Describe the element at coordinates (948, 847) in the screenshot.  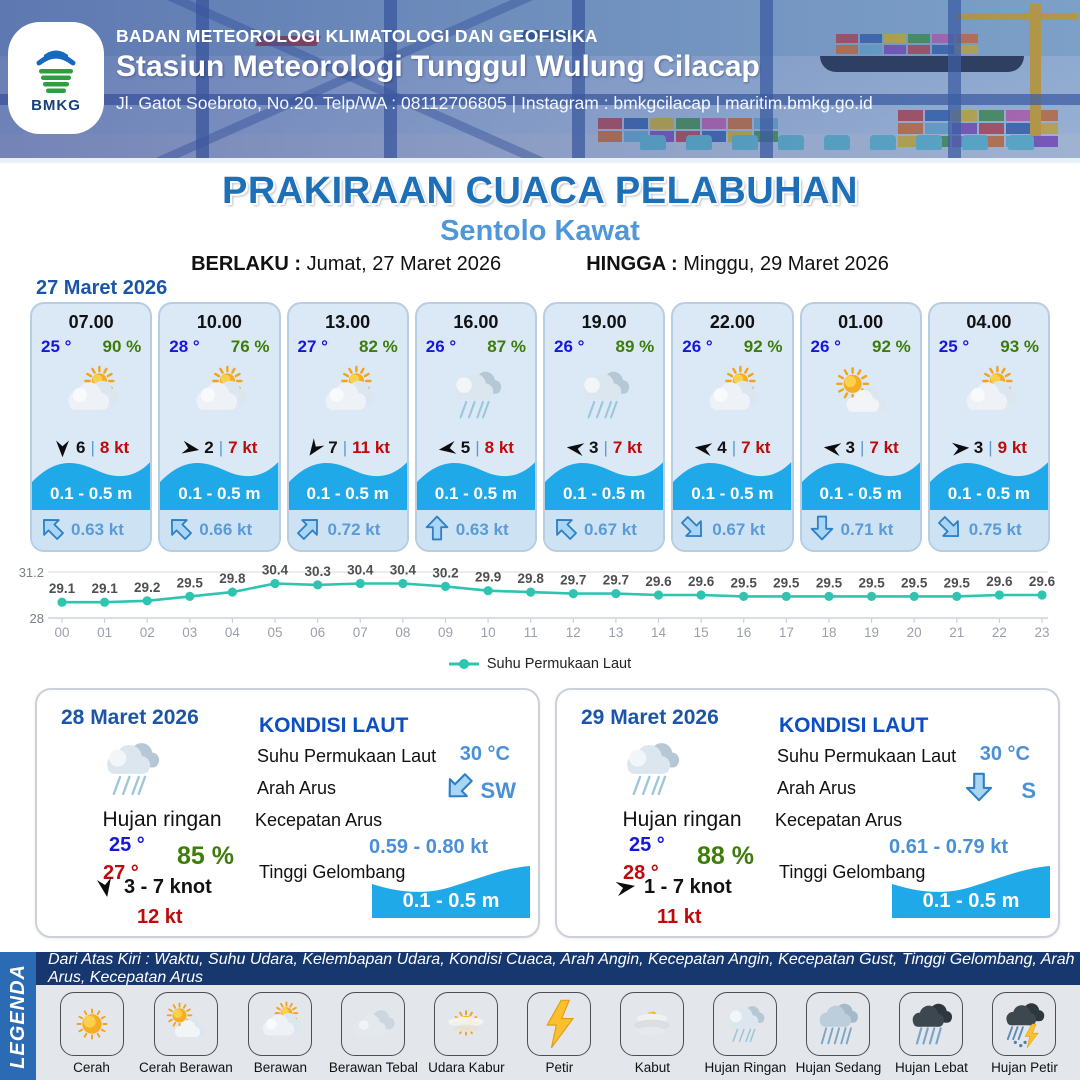
I see `current-speed-value: 0.61 - 0.79 kt` at that location.